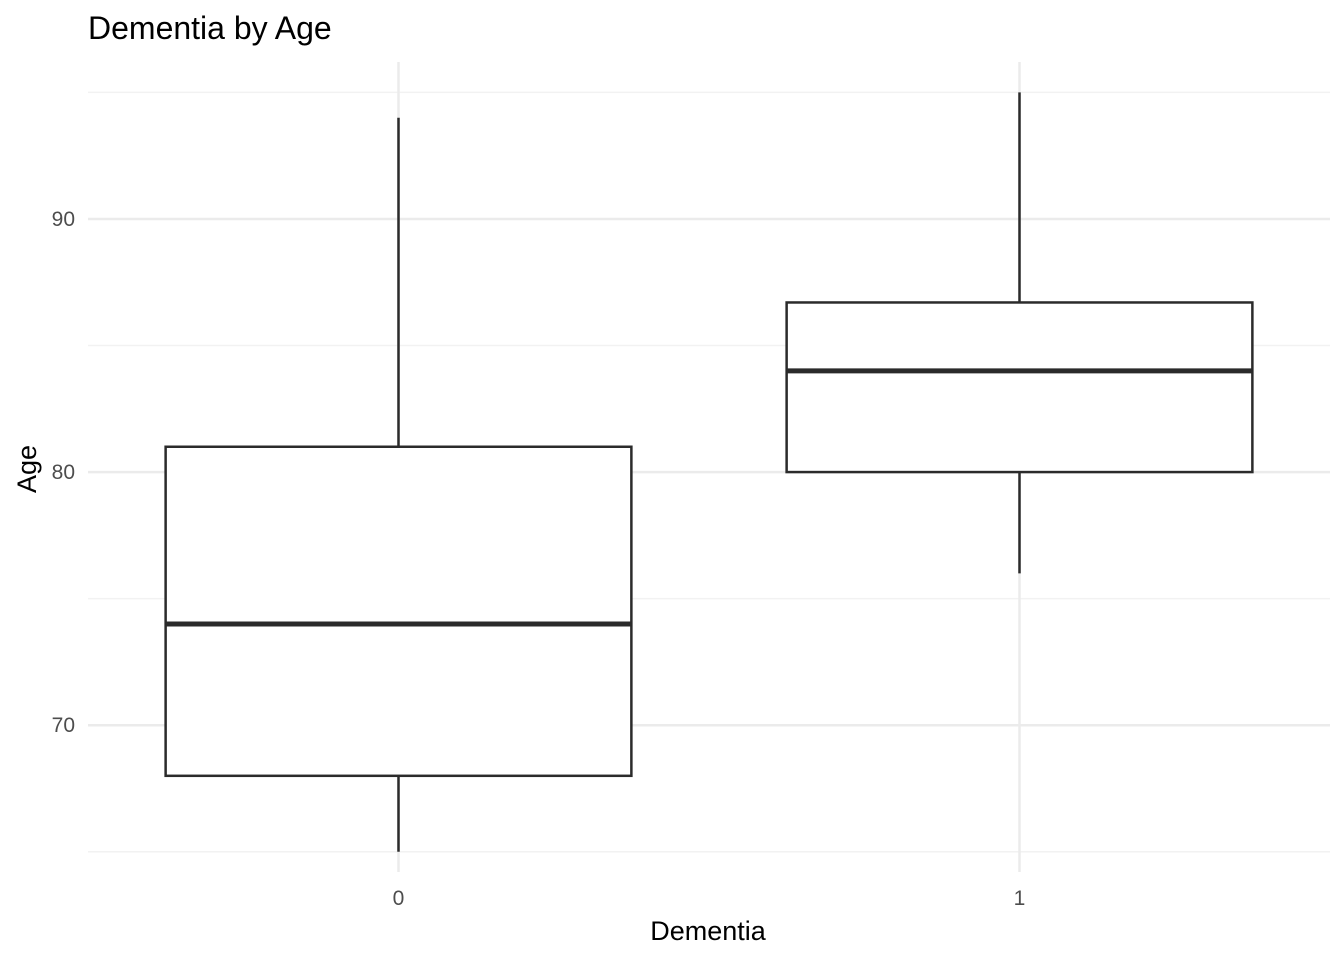 This screenshot has height=960, width=1344. I want to click on y-tick-label: 90, so click(63, 219).